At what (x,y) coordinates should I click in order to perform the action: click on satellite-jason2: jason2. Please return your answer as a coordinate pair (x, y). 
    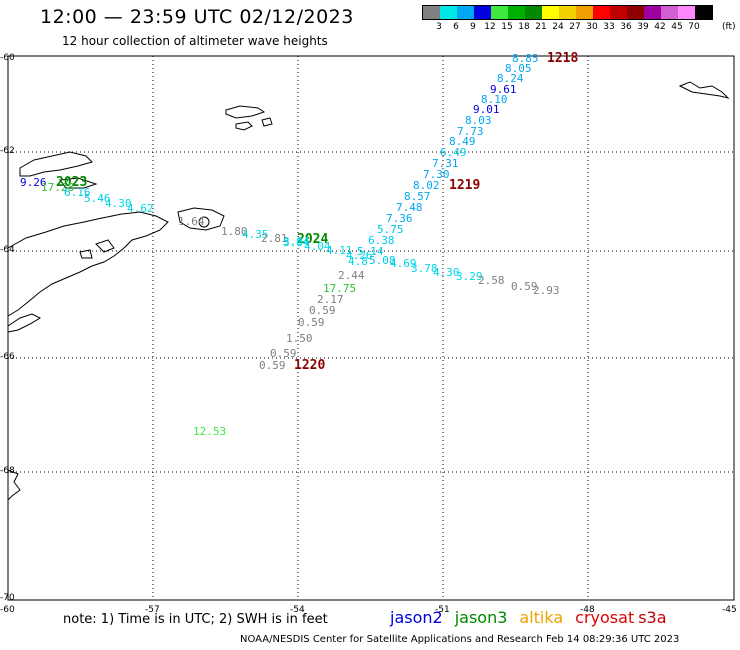
    Looking at the image, I should click on (416, 617).